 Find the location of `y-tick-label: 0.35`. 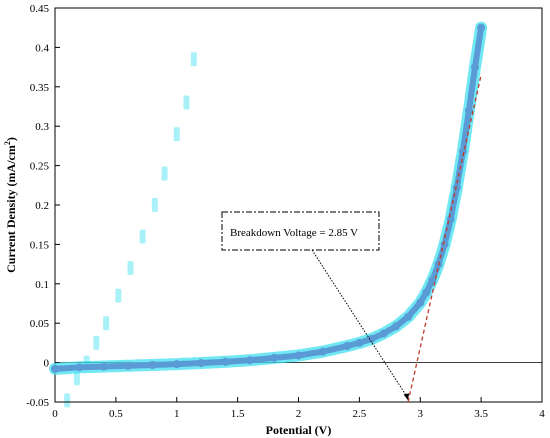

y-tick-label: 0.35 is located at coordinates (40, 88).